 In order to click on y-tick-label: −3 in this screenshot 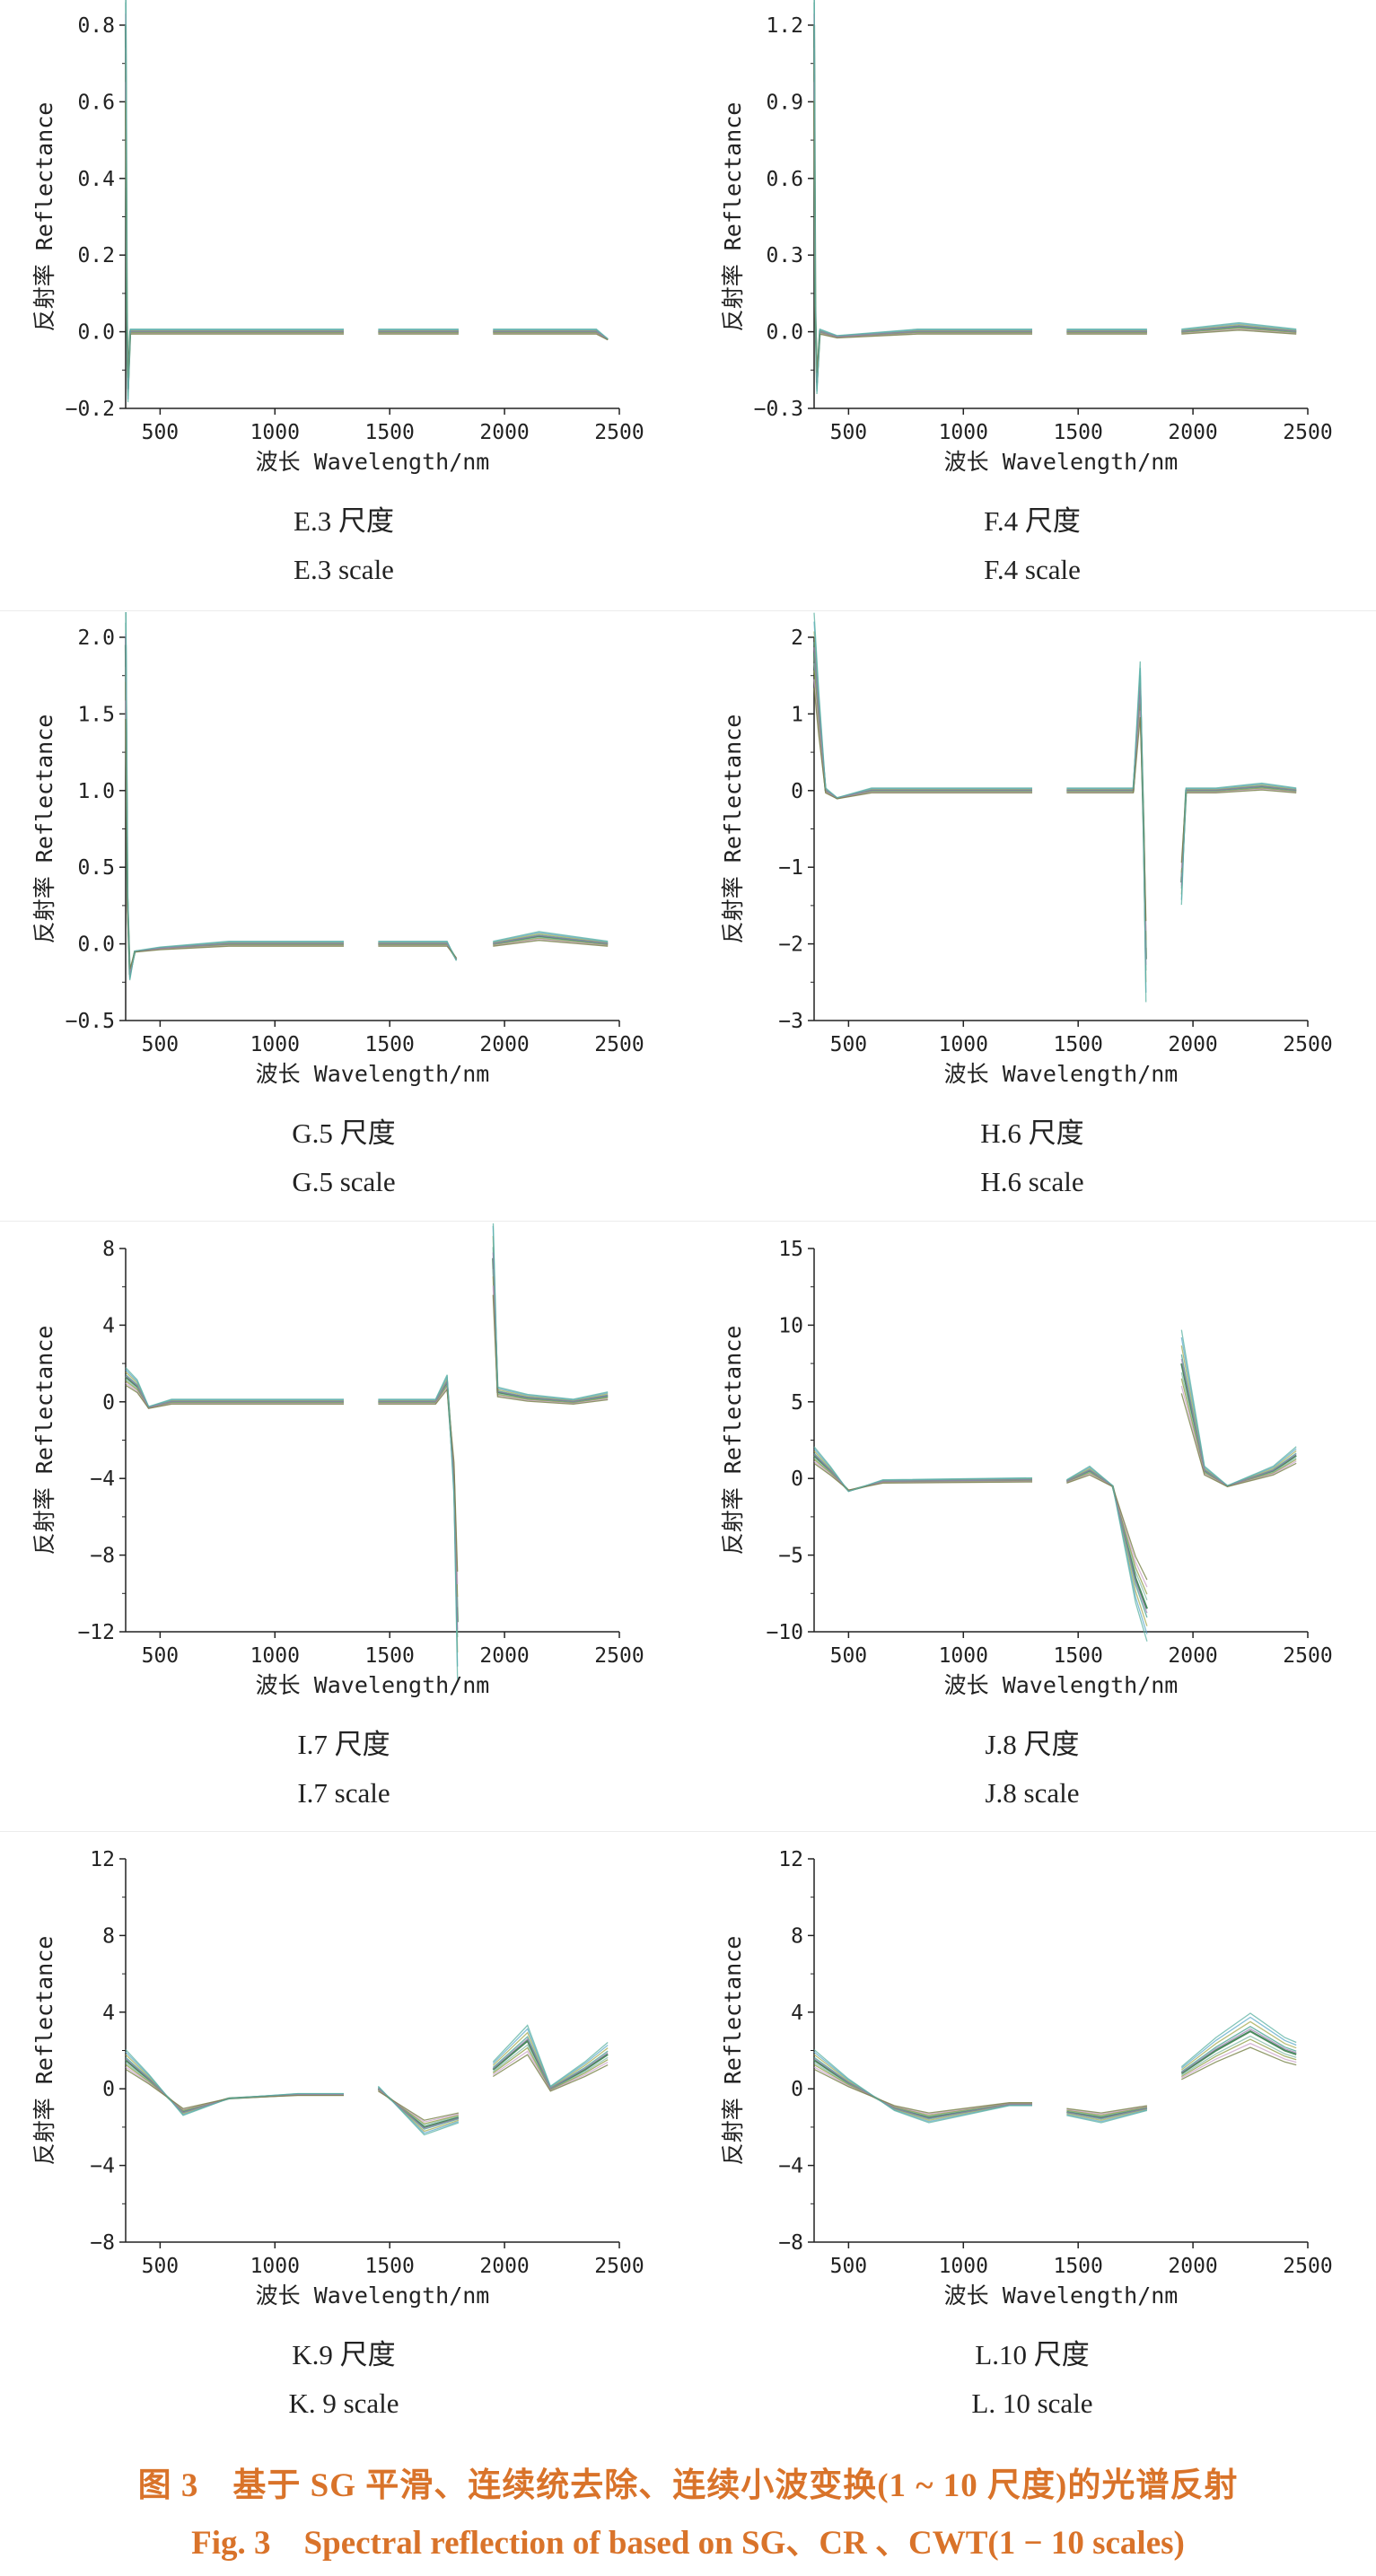, I will do `click(790, 1021)`.